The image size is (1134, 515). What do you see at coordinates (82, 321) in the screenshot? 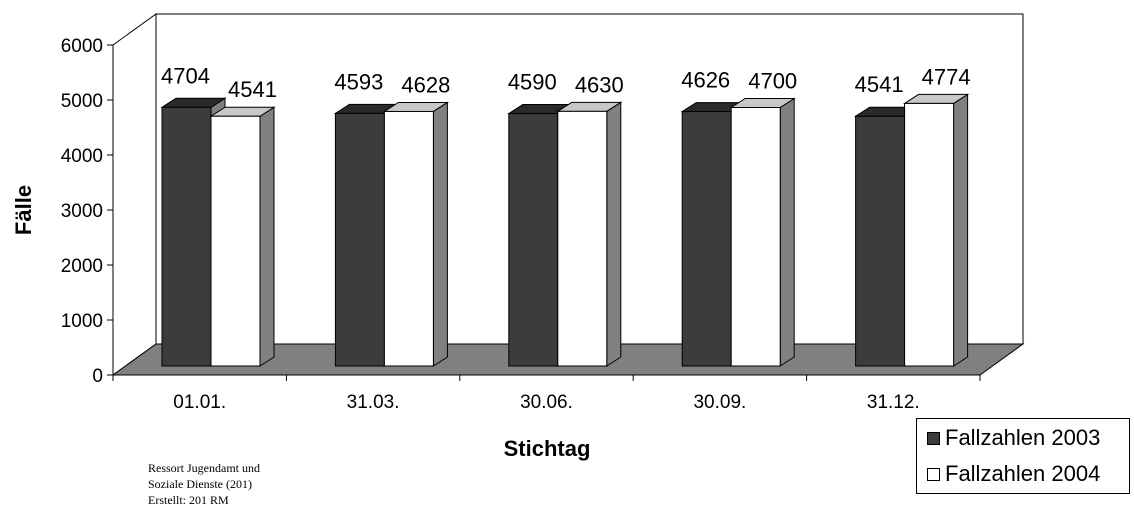
I see `y-tick-label: 1000` at bounding box center [82, 321].